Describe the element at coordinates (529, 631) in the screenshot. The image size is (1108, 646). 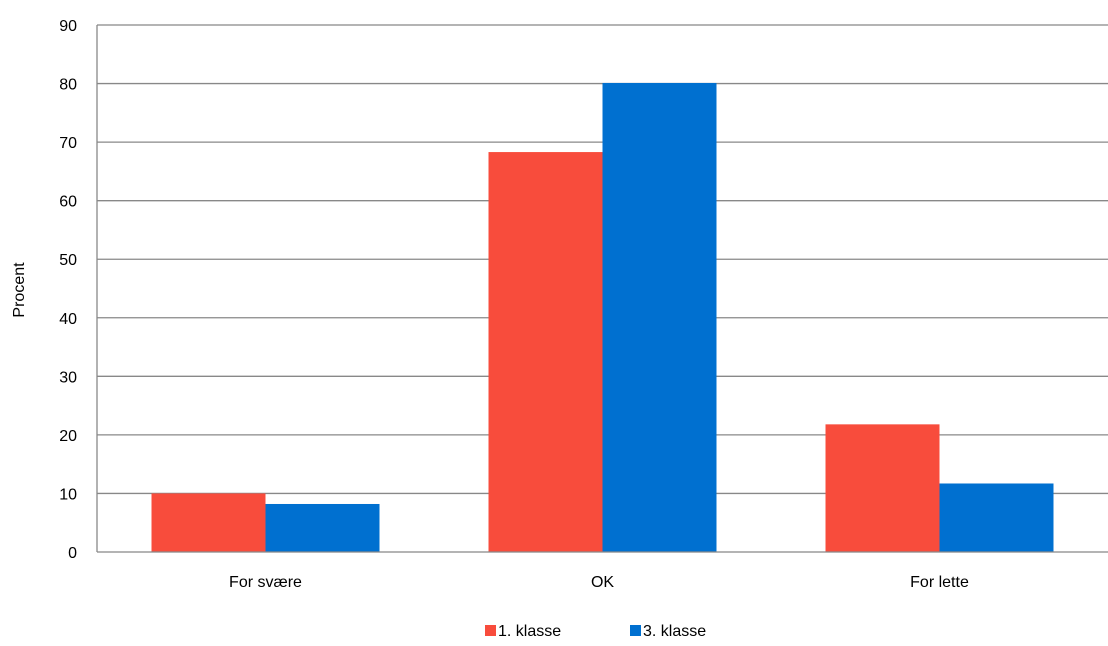
I see `legend-label: 1. klasse` at that location.